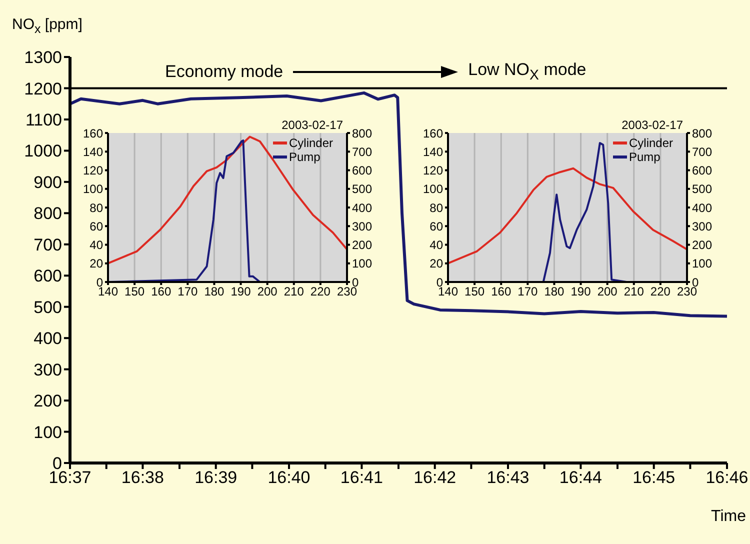  I want to click on annotation: Low NO$_{X}$ mode, so click(527, 72).